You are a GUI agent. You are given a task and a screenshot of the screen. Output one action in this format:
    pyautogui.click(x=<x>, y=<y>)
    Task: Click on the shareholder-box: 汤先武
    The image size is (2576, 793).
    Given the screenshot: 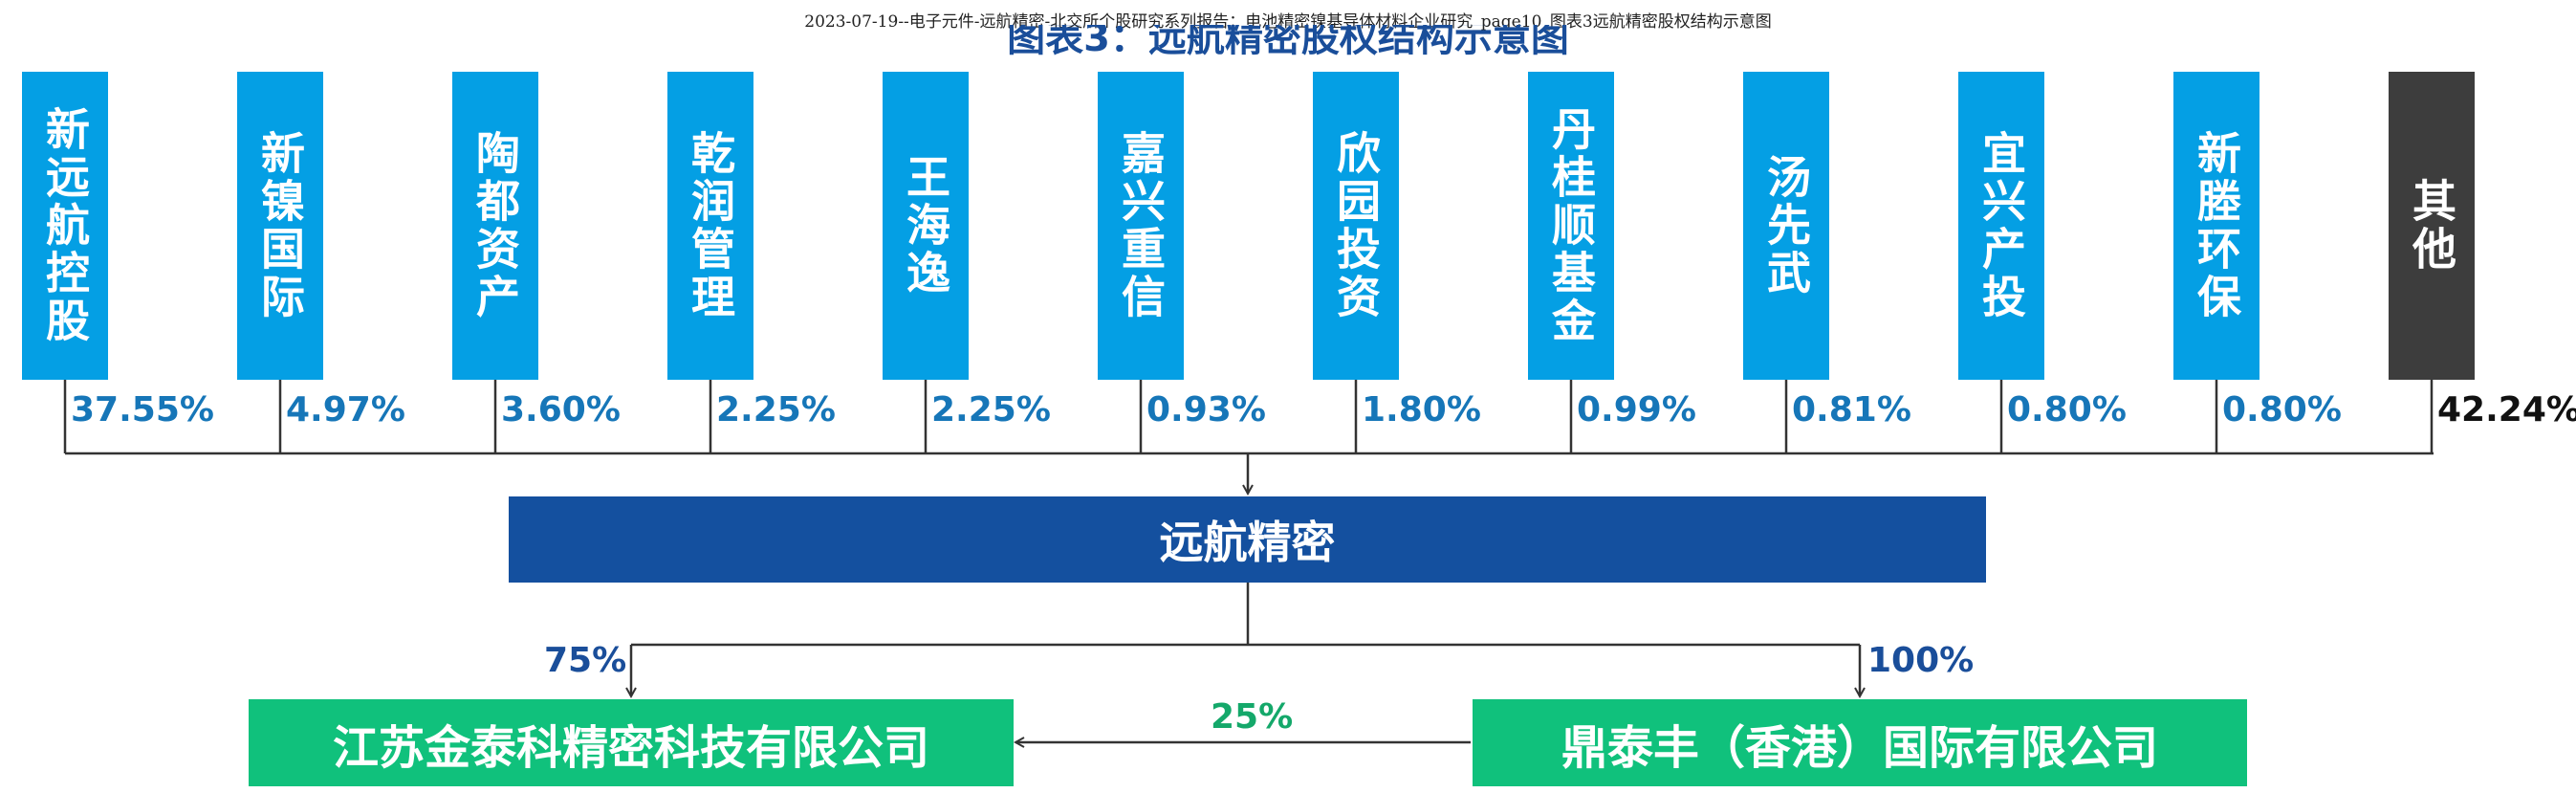 What is the action you would take?
    pyautogui.click(x=1786, y=226)
    